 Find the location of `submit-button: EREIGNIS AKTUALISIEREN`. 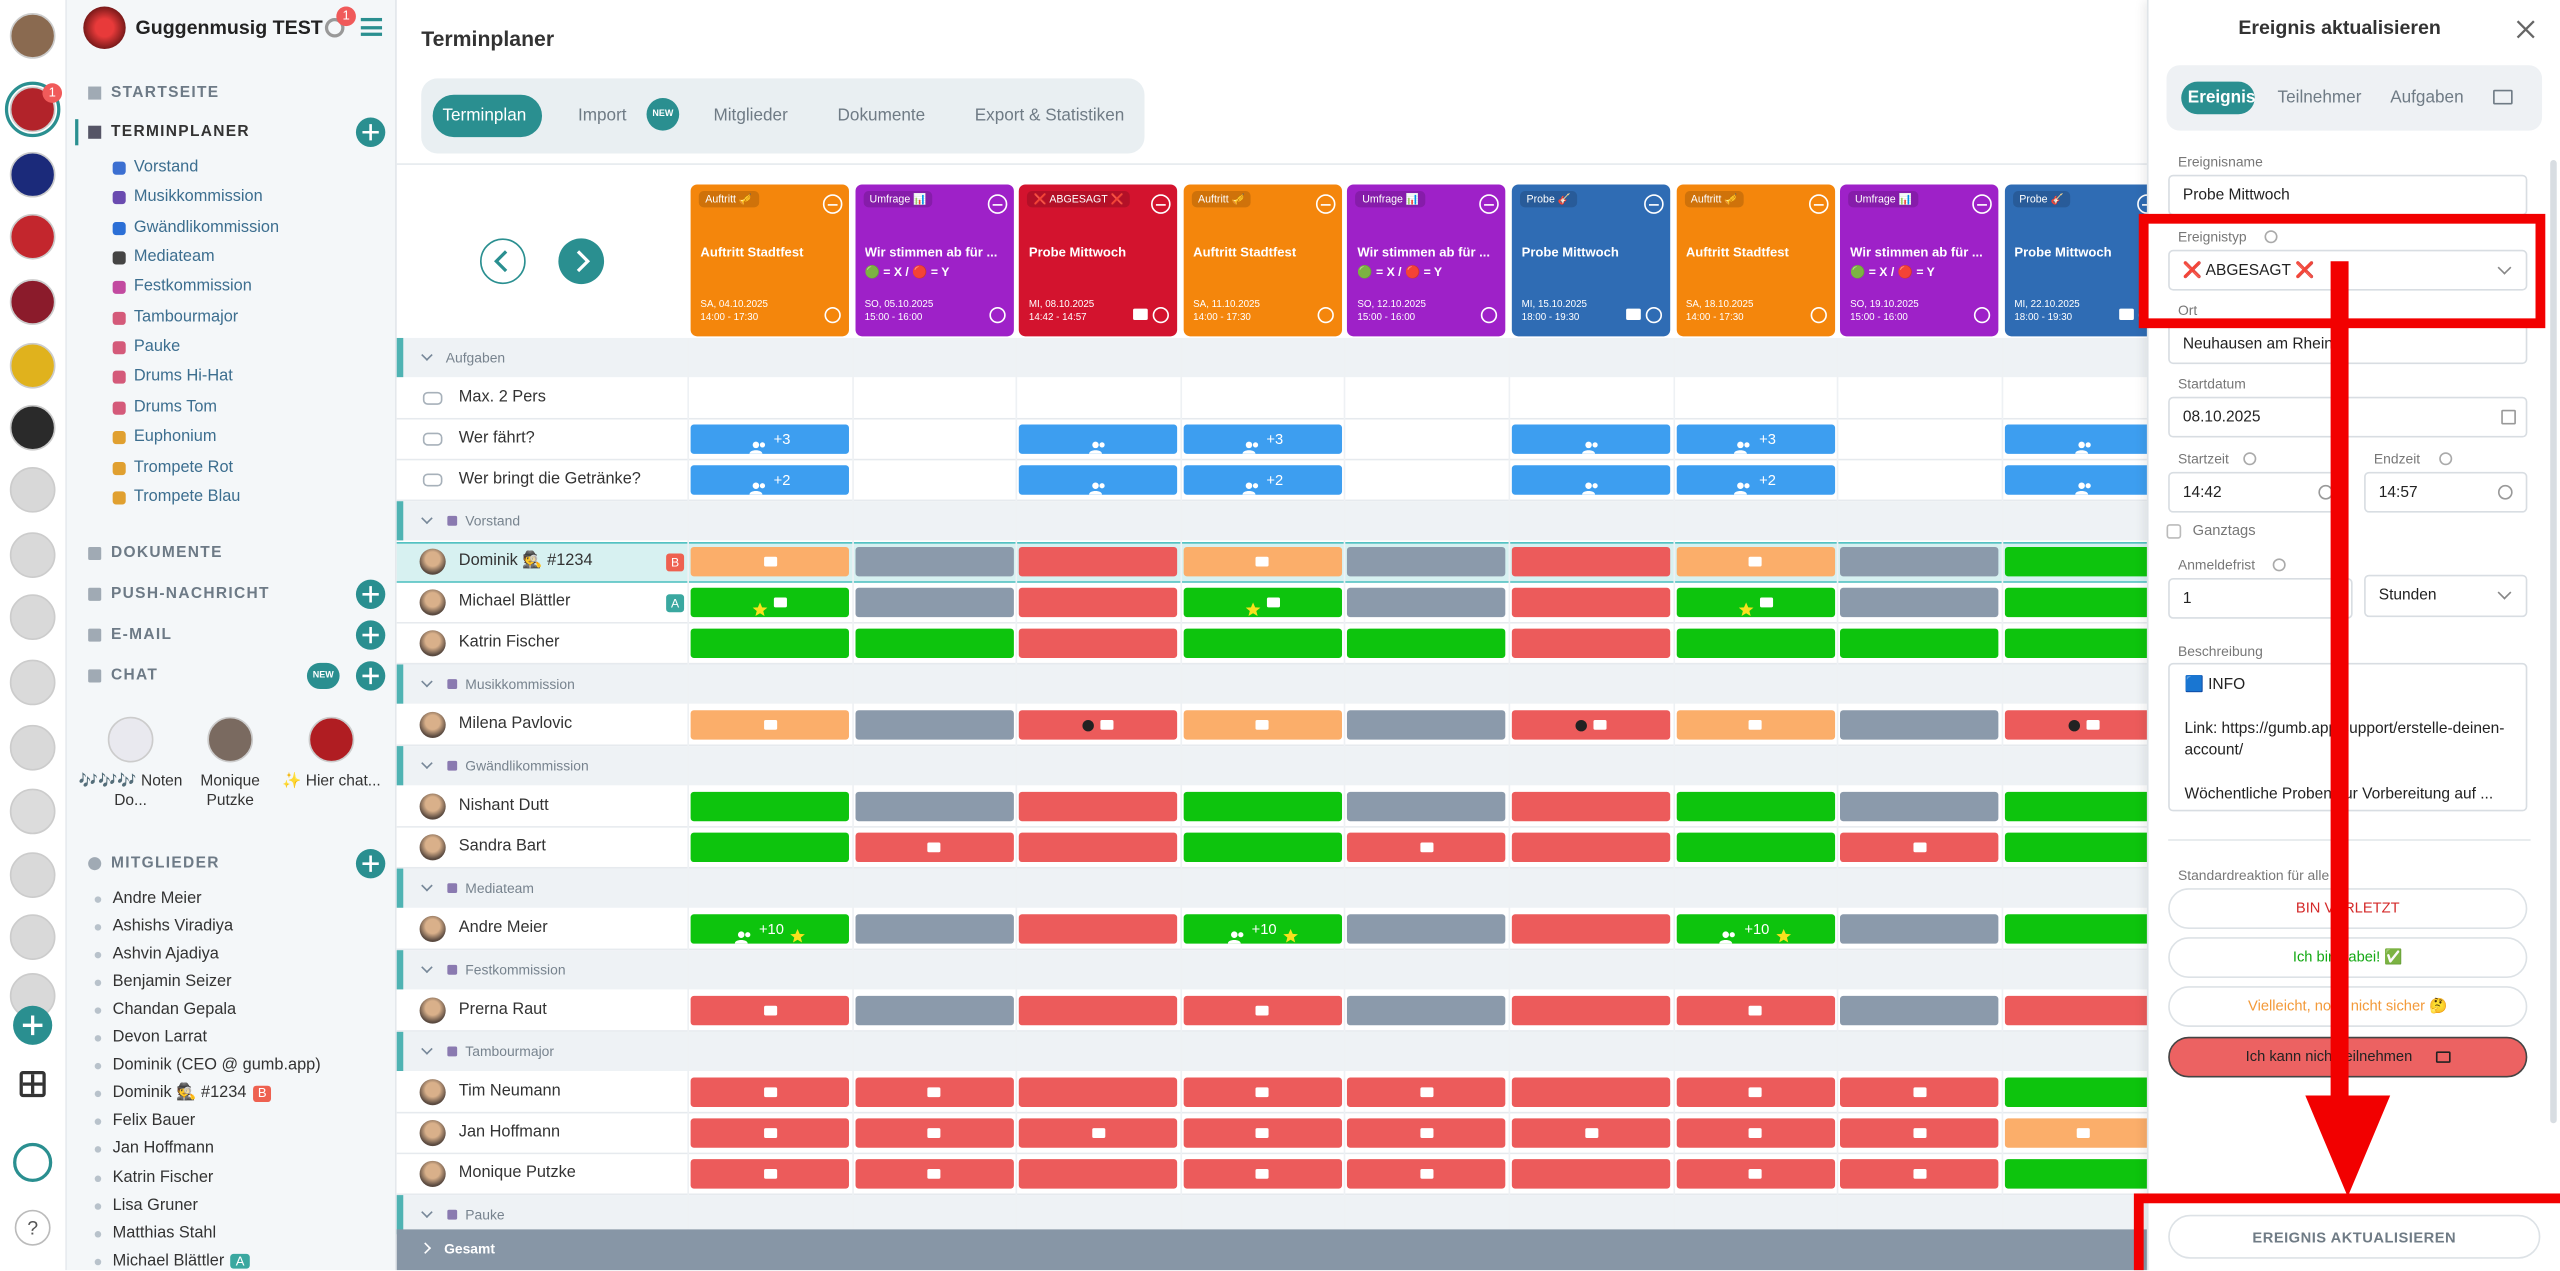

submit-button: EREIGNIS AKTUALISIEREN is located at coordinates (2354, 1236).